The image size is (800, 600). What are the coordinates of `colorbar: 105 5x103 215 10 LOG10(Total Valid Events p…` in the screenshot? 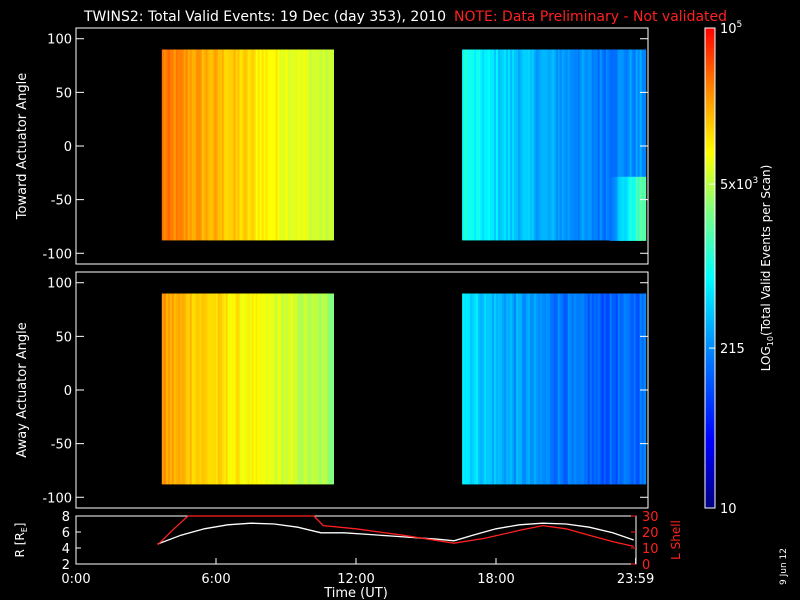 It's located at (739, 268).